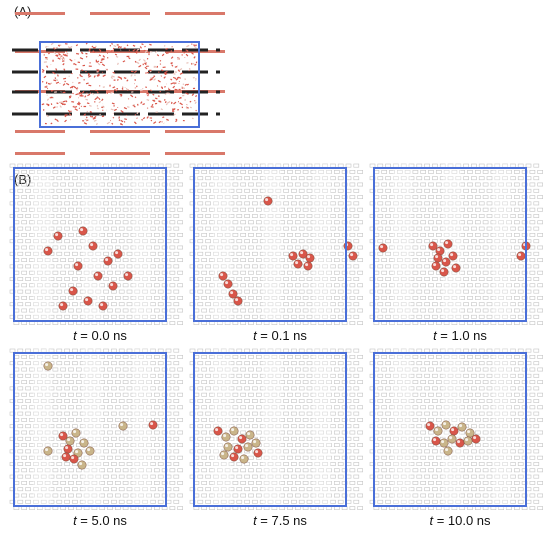 The height and width of the screenshot is (534, 550). Describe the element at coordinates (255, 520) in the screenshot. I see `caption-t-symbol: t` at that location.